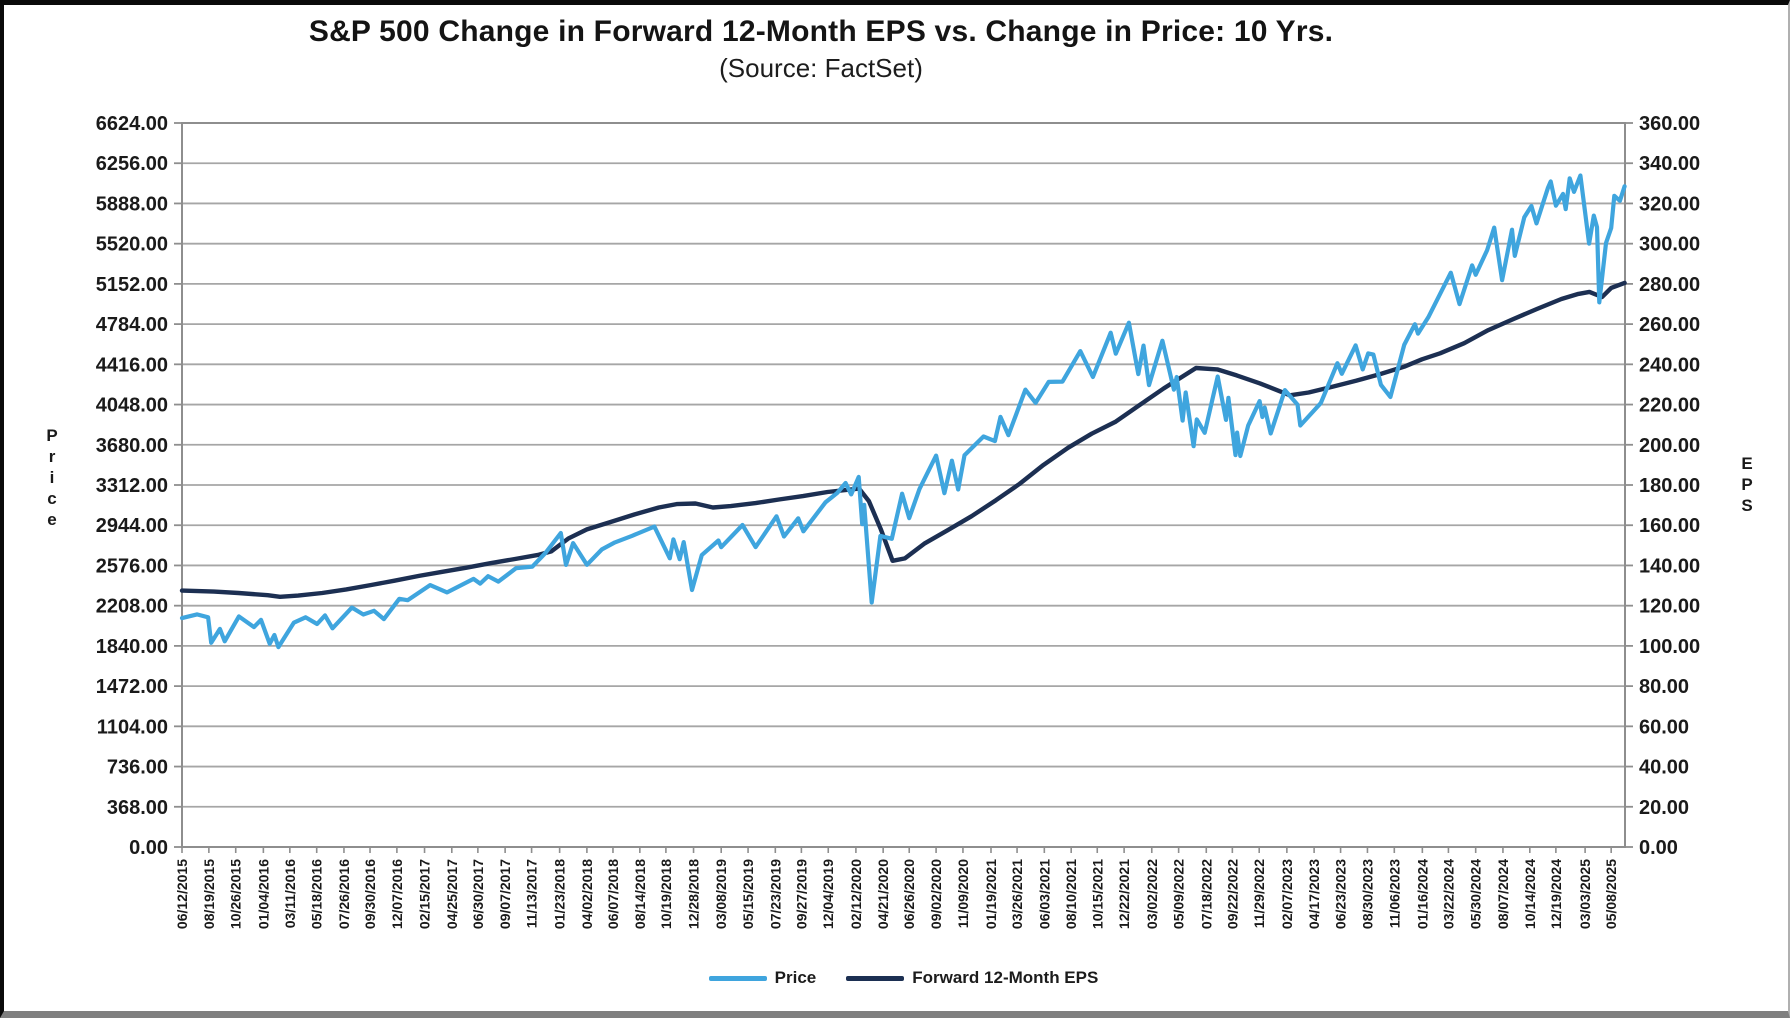  Describe the element at coordinates (640, 894) in the screenshot. I see `x-axis-tick-label: 08/14/2018` at that location.